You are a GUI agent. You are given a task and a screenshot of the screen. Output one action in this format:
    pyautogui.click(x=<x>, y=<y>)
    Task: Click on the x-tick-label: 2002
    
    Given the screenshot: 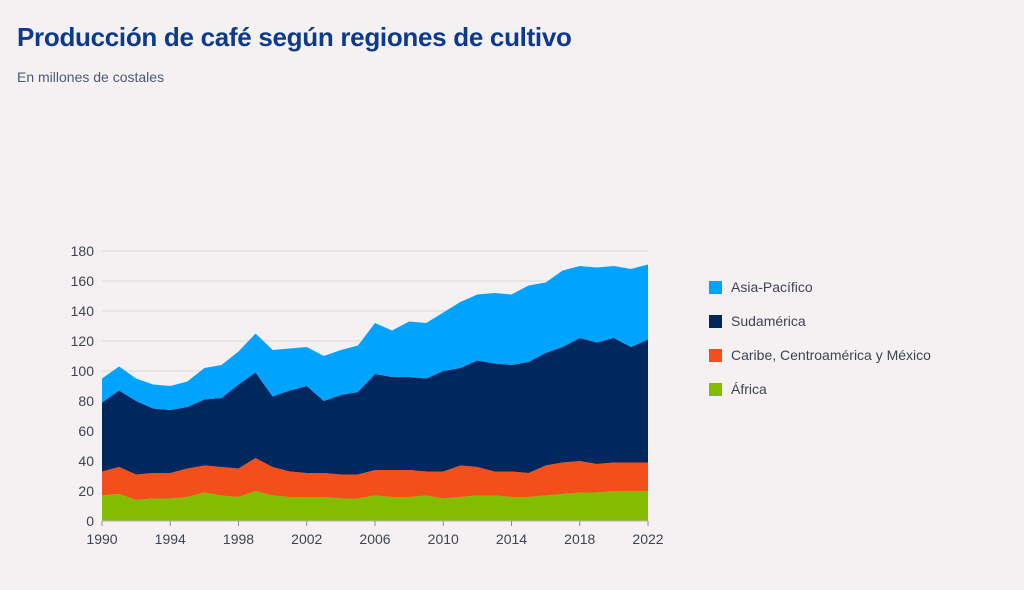 What is the action you would take?
    pyautogui.click(x=306, y=539)
    